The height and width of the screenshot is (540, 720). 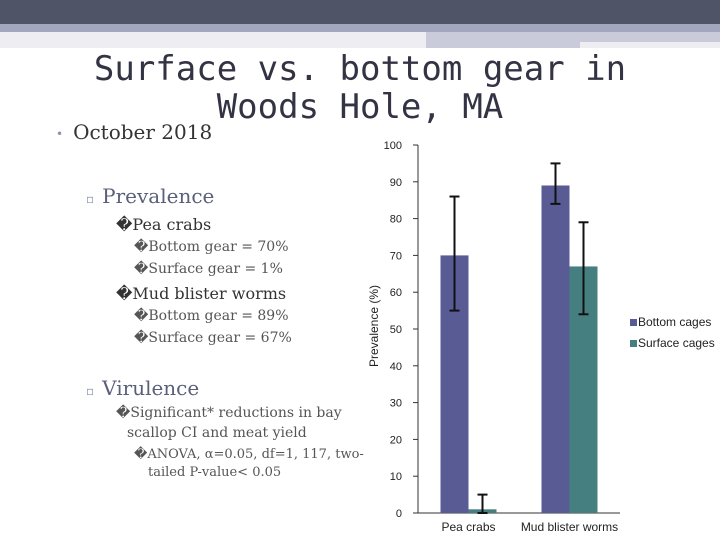 What do you see at coordinates (158, 196) in the screenshot?
I see `bullet-prevalence-text: Prevalence` at bounding box center [158, 196].